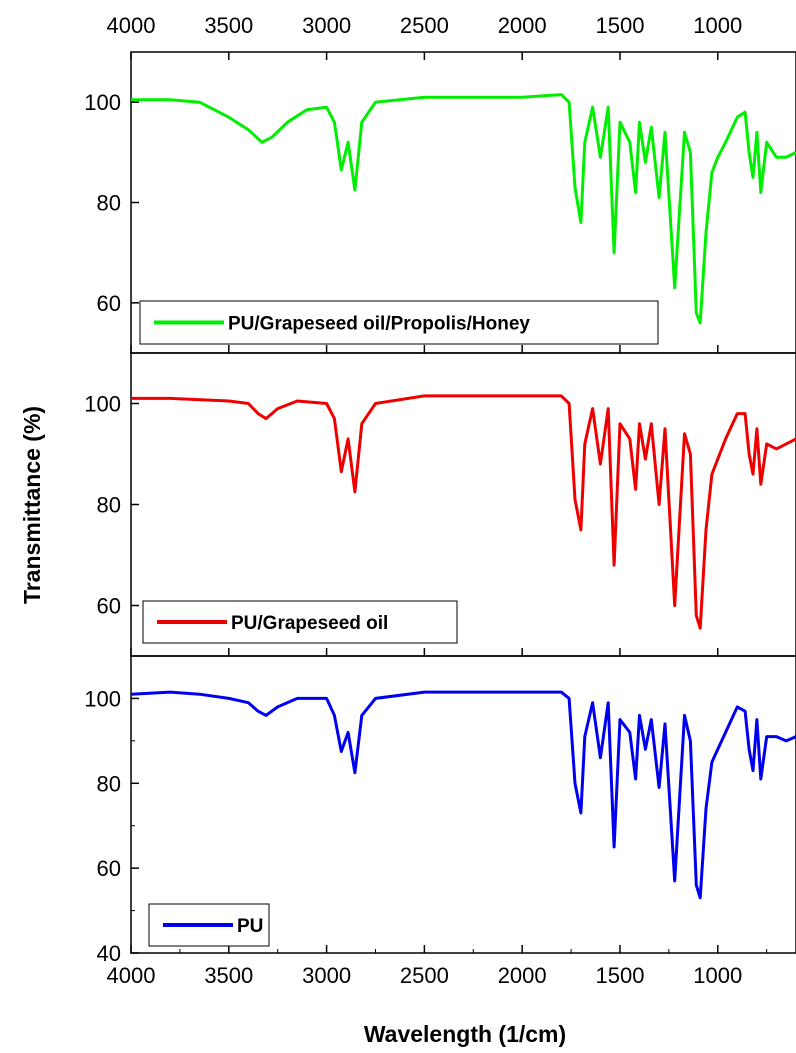 The image size is (796, 1053). Describe the element at coordinates (109, 953) in the screenshot. I see `y-tick-label: 40` at that location.